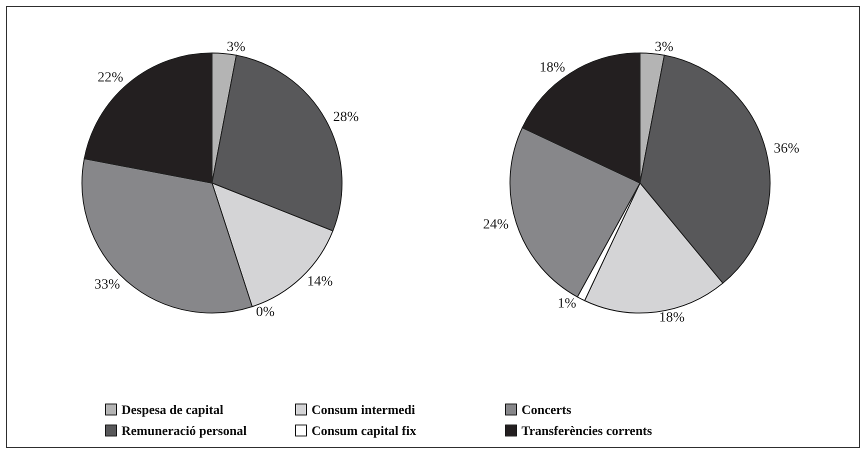 Image resolution: width=866 pixels, height=454 pixels. I want to click on data-label: 22%, so click(111, 78).